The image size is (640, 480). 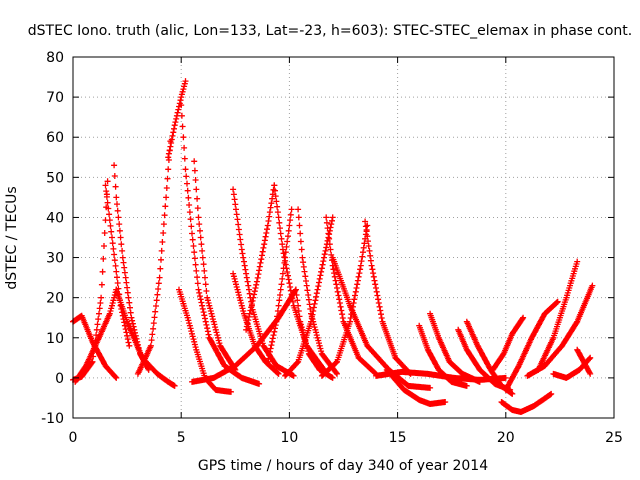 I want to click on x-tick-label: 10, so click(x=289, y=438).